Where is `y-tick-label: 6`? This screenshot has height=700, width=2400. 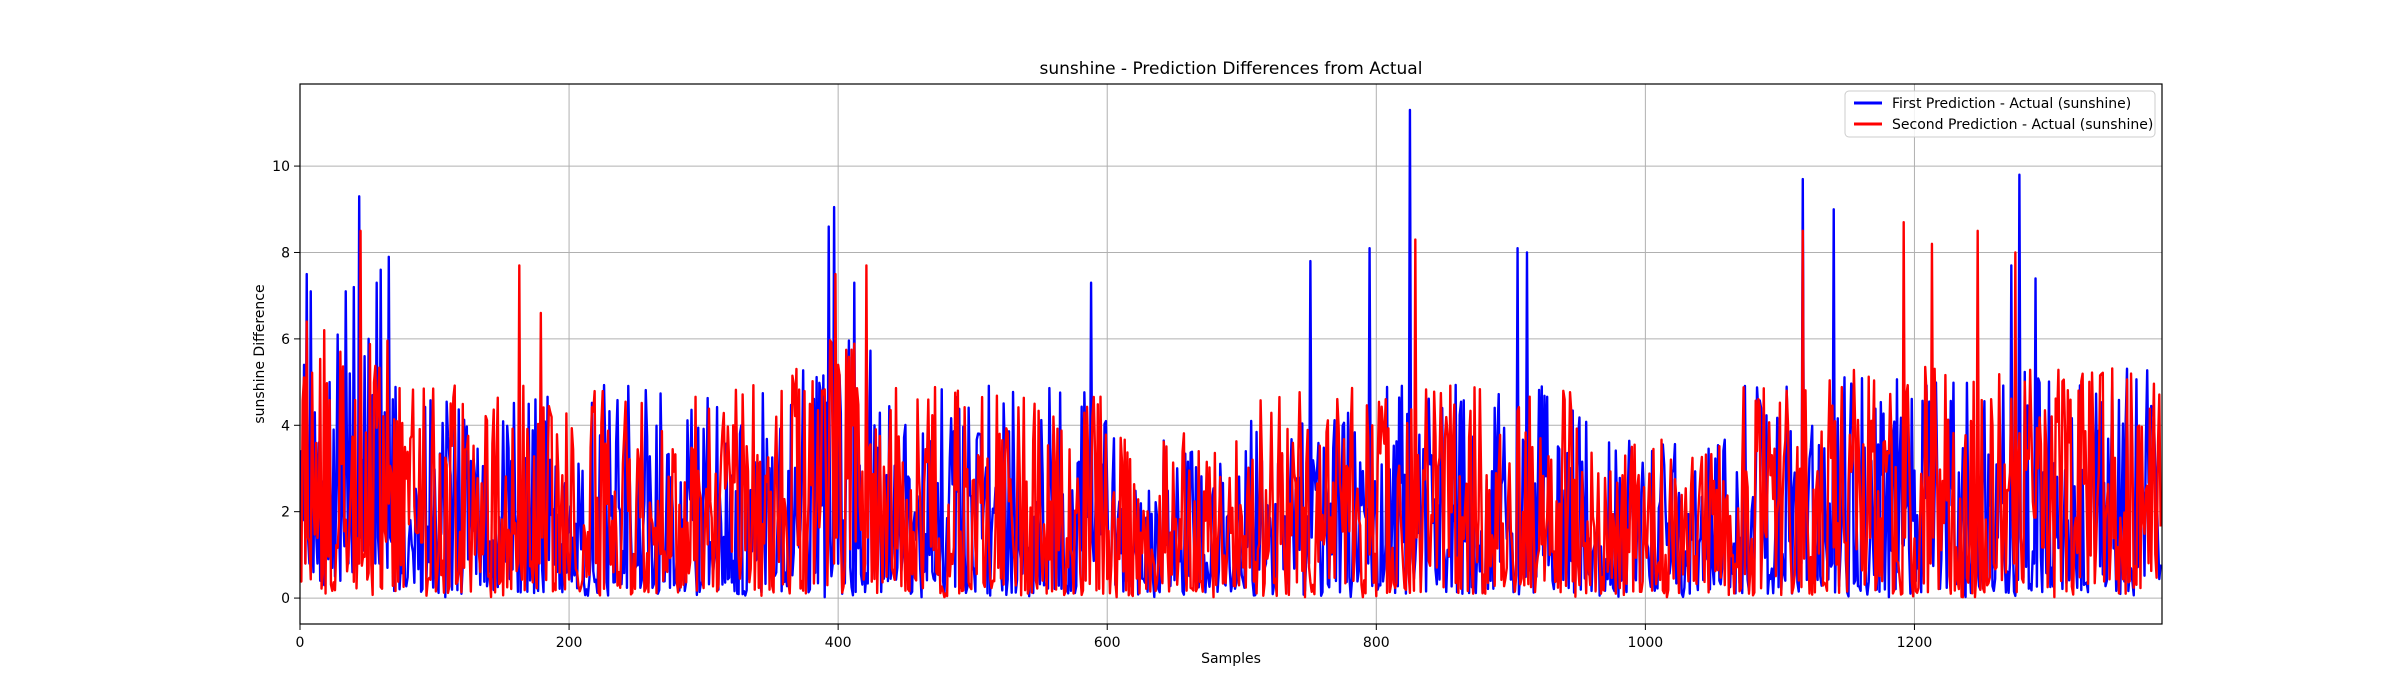
y-tick-label: 6 is located at coordinates (285, 340).